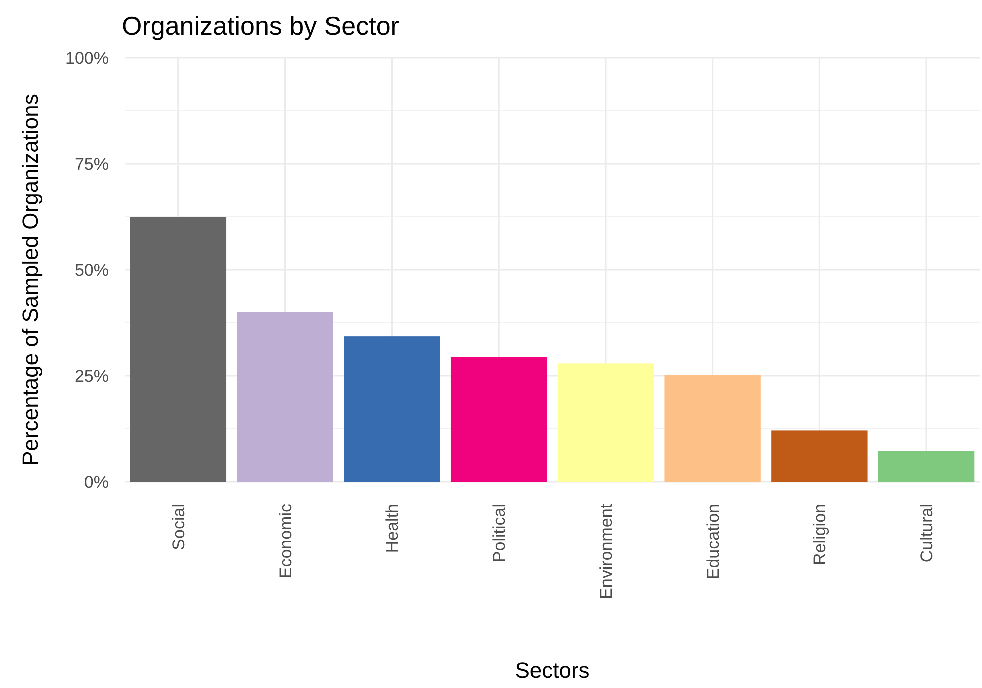 The width and height of the screenshot is (982, 688). Describe the element at coordinates (820, 535) in the screenshot. I see `x-tick-label: Religion` at that location.